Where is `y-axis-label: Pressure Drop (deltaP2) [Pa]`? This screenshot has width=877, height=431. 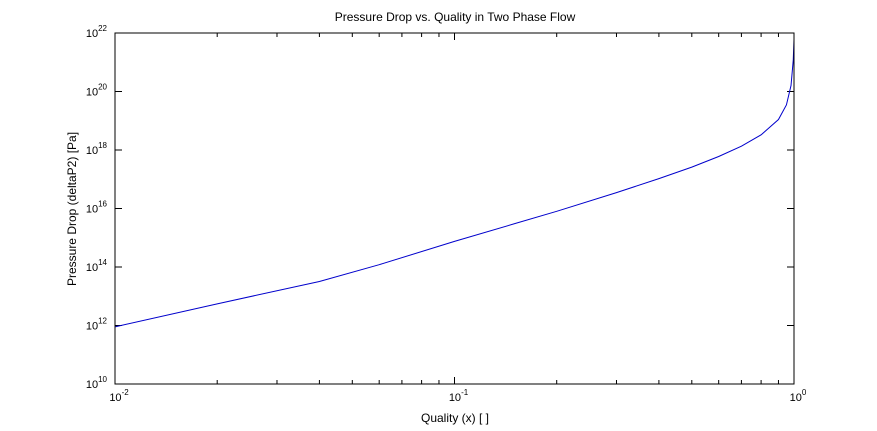
y-axis-label: Pressure Drop (deltaP2) [Pa] is located at coordinates (72, 209).